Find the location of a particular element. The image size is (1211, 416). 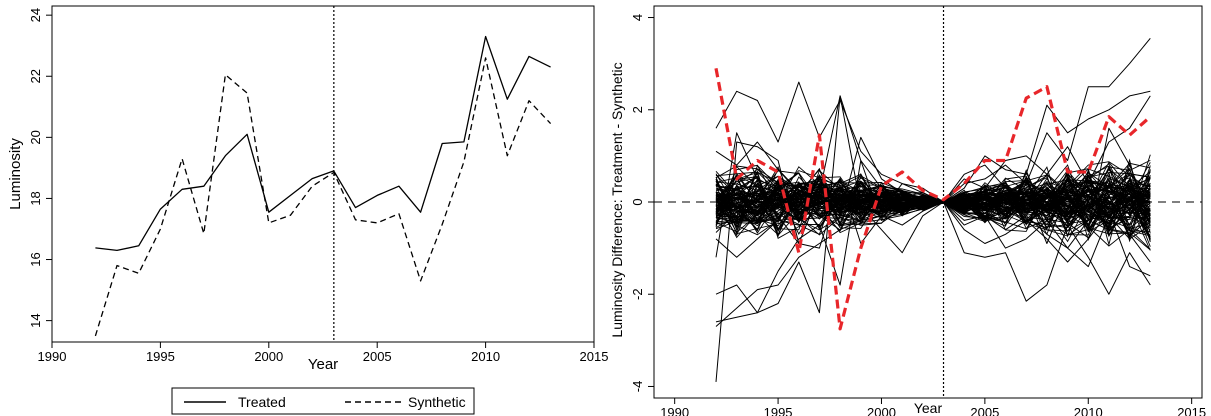

y-tick-label: 24 is located at coordinates (35, 15).